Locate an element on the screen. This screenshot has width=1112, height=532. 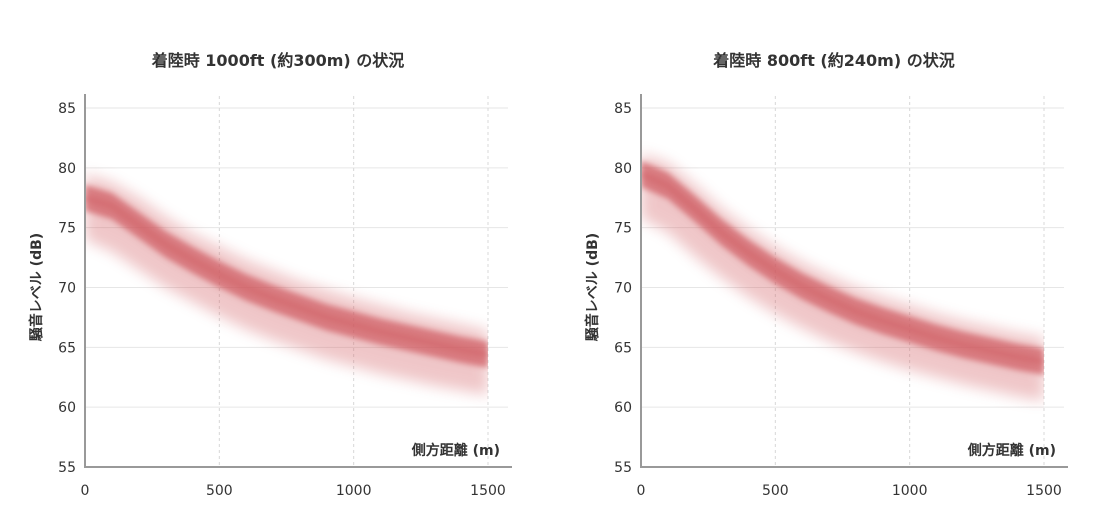
chart-title: 着陸時 1000ft (約300m) の状況 is located at coordinates (278, 60).